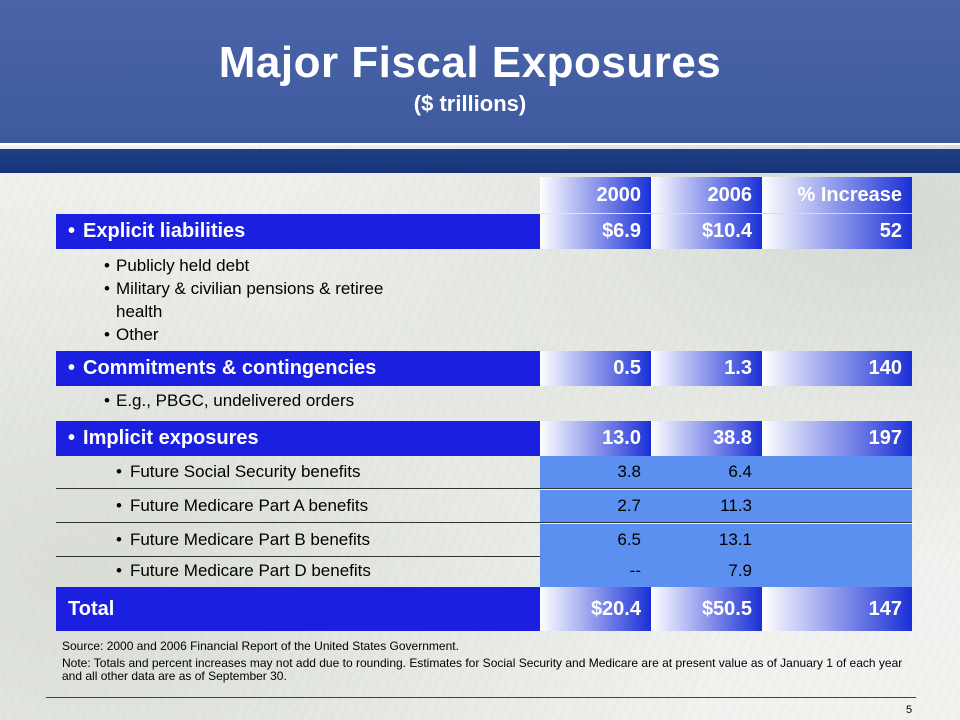 The image size is (960, 720). Describe the element at coordinates (706, 540) in the screenshot. I see `table-cell: 13.1` at that location.